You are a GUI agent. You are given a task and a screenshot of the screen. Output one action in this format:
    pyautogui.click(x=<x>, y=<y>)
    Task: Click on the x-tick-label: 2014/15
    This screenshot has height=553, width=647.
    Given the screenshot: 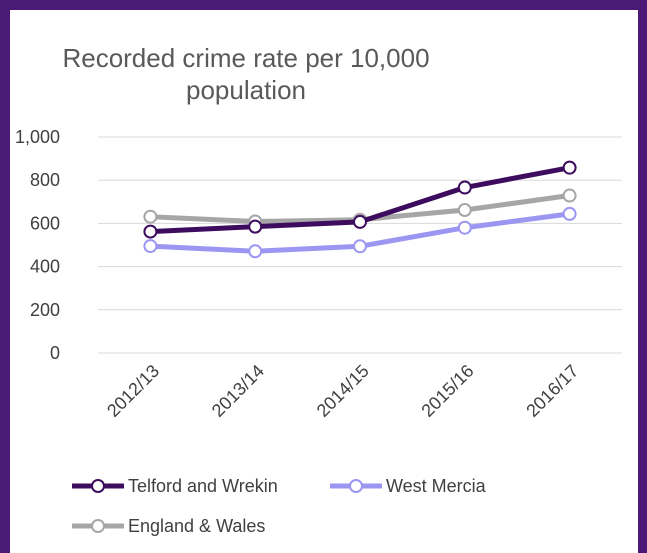 What is the action you would take?
    pyautogui.click(x=343, y=391)
    